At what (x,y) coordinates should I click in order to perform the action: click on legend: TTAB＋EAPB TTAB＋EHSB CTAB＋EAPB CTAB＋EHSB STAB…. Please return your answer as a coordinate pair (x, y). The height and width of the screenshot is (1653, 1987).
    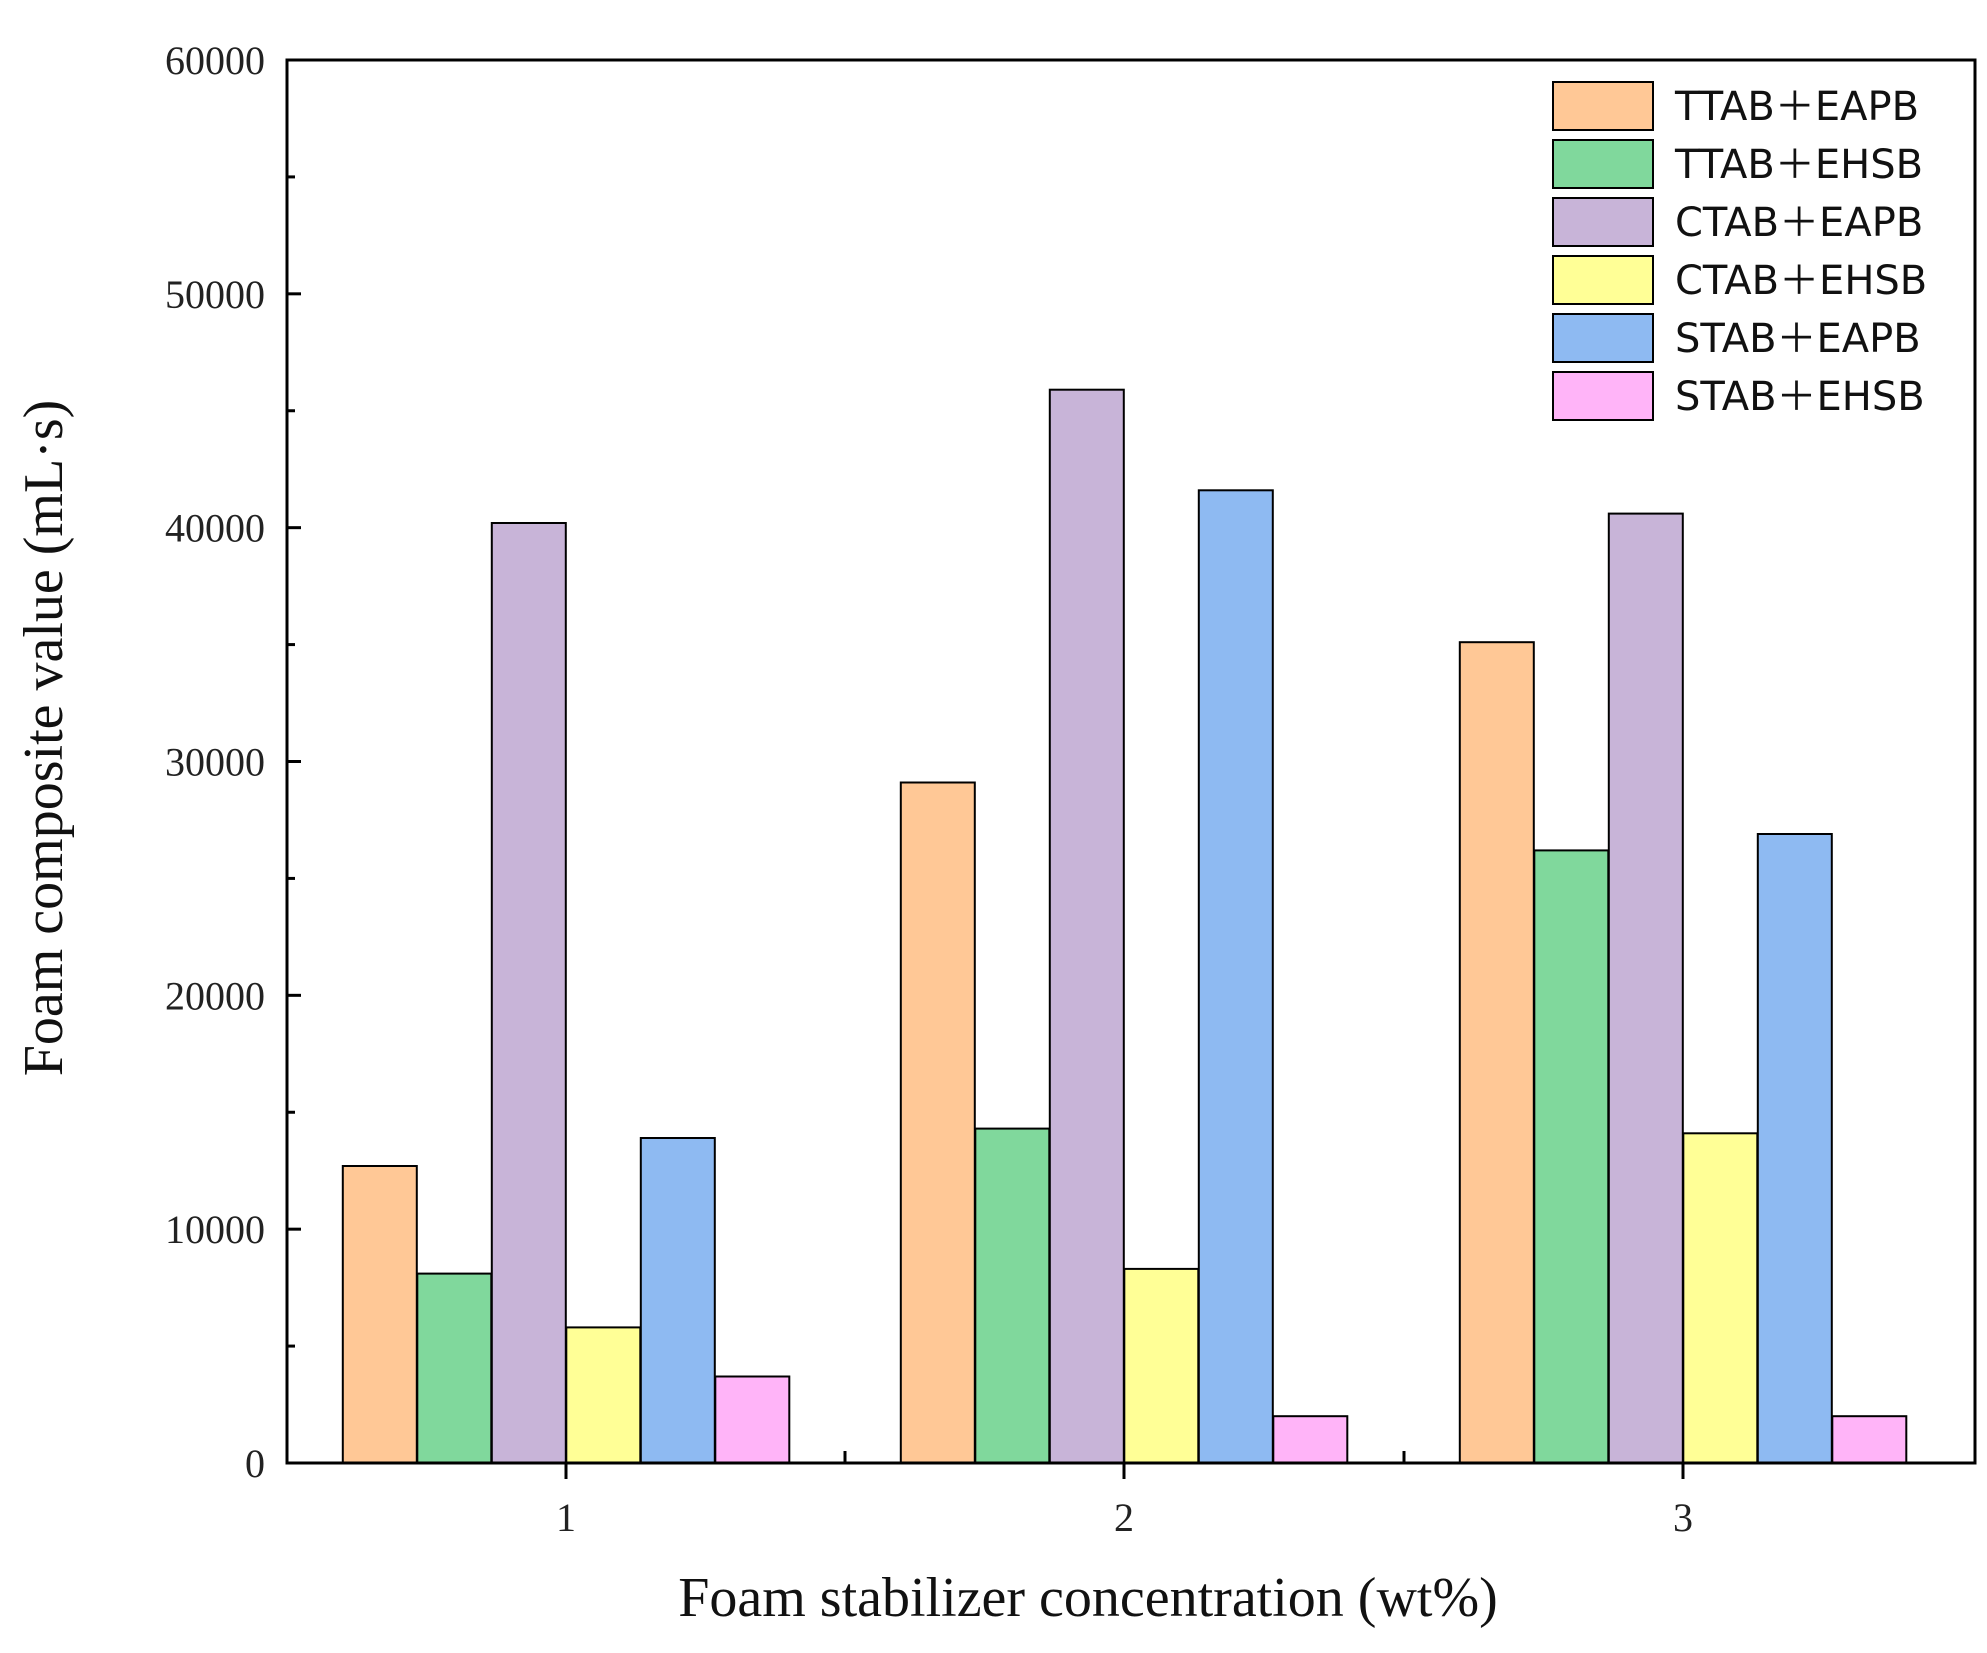
    Looking at the image, I should click on (1739, 251).